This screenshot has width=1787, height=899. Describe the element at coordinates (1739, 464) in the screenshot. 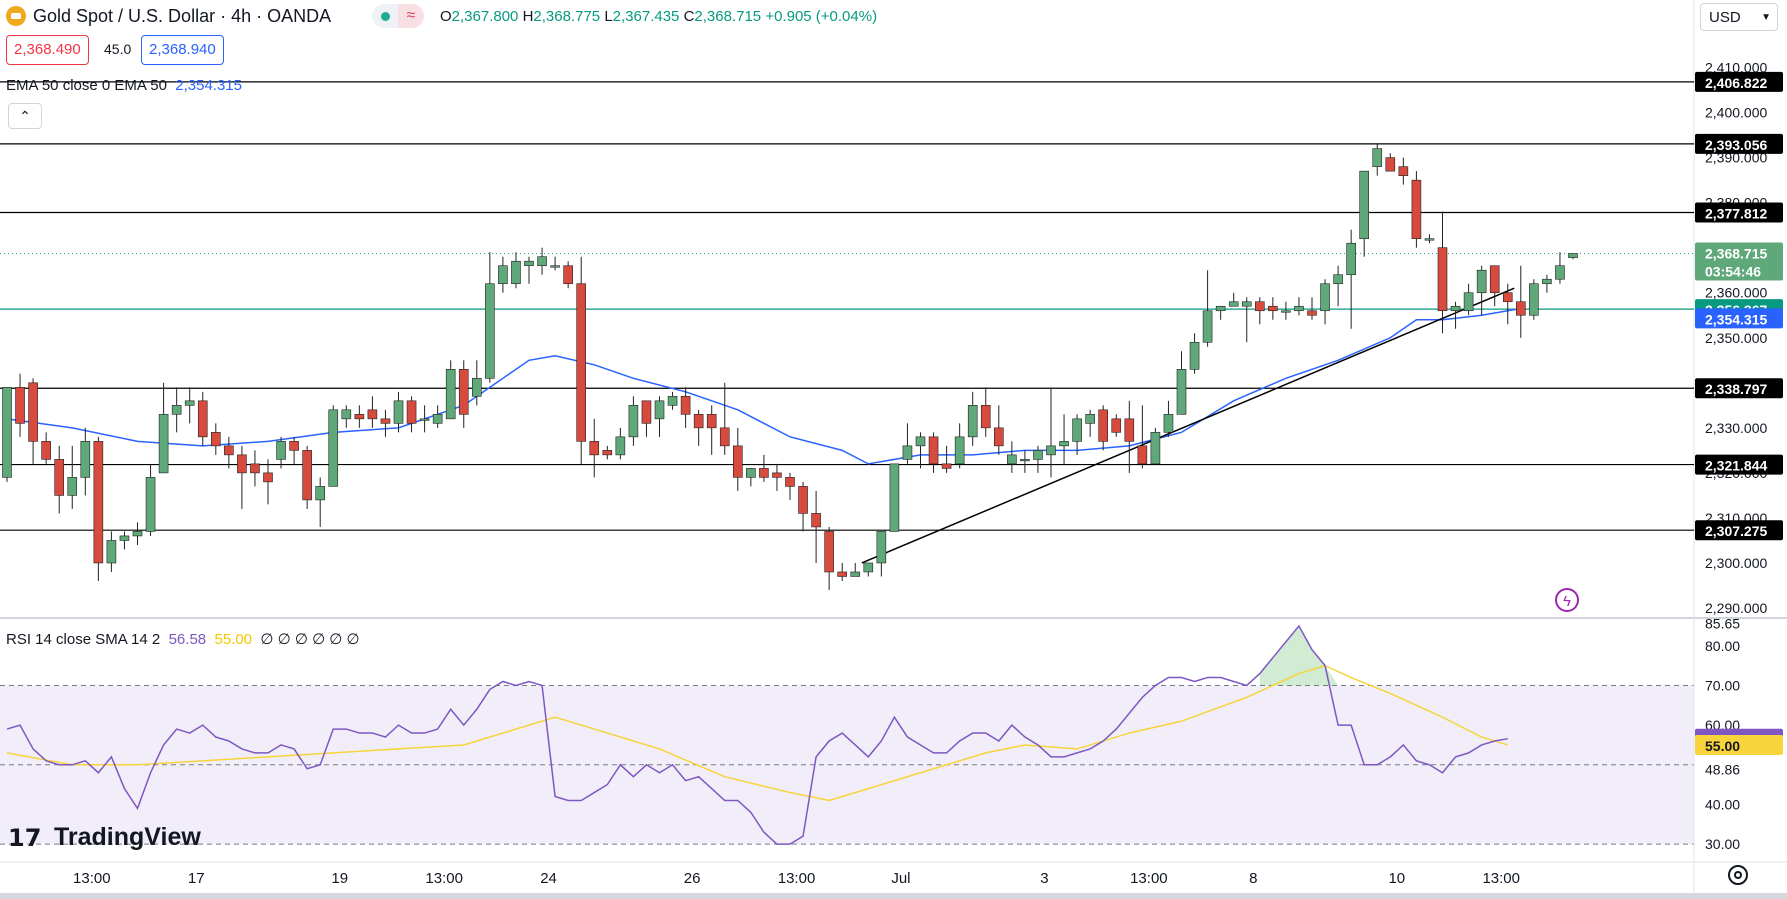

I see `level-label: 2,321.844` at that location.